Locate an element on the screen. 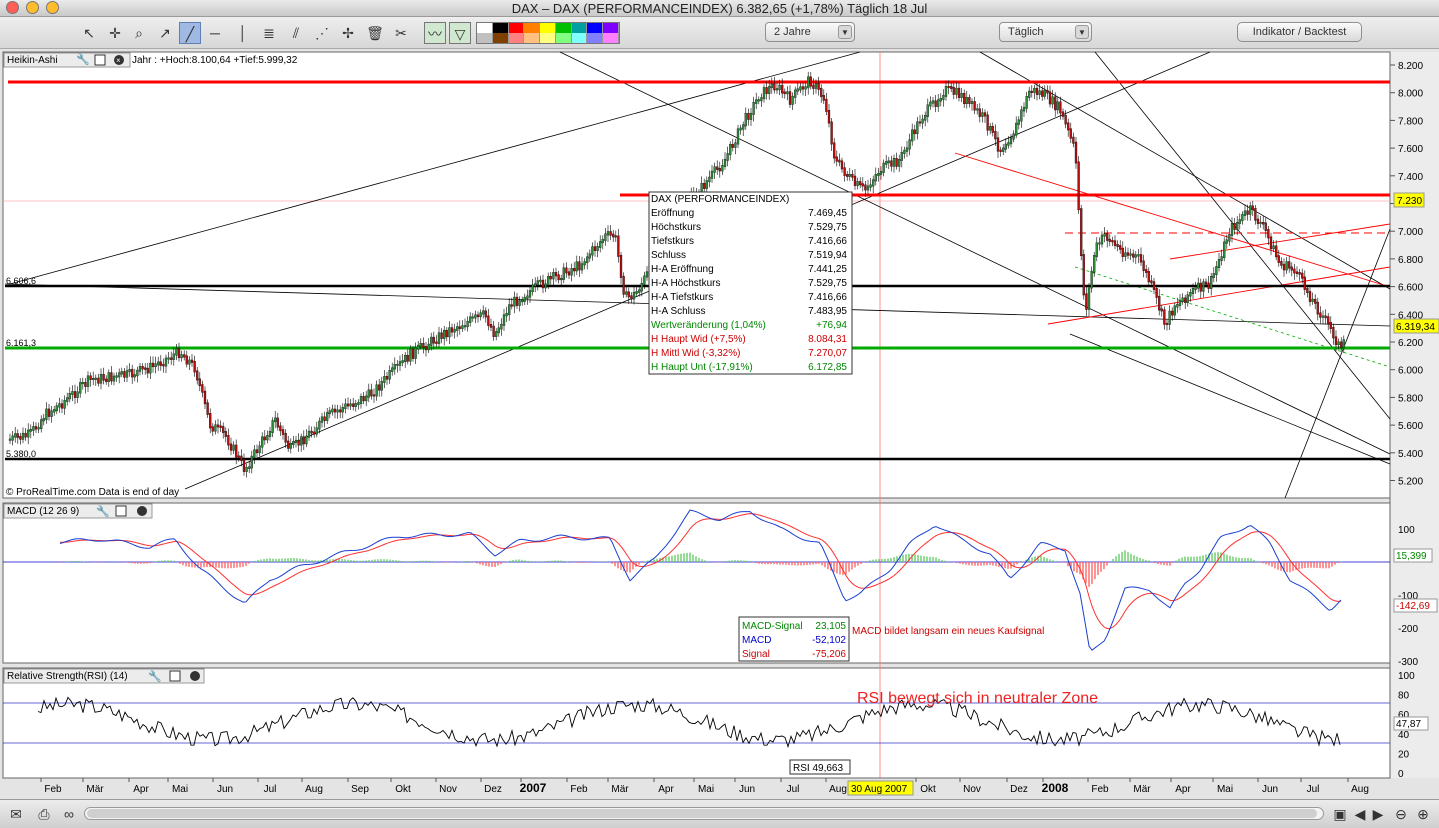 This screenshot has height=828, width=1439. period-select: 2 Jahre ▼ is located at coordinates (810, 32).